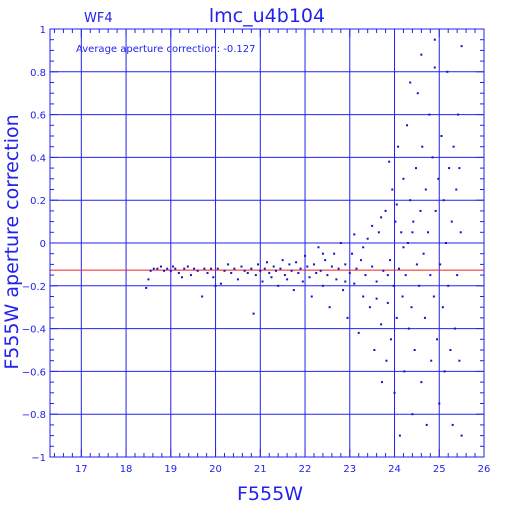 The height and width of the screenshot is (512, 512). Describe the element at coordinates (38, 158) in the screenshot. I see `y-tick-label: 0.4` at that location.